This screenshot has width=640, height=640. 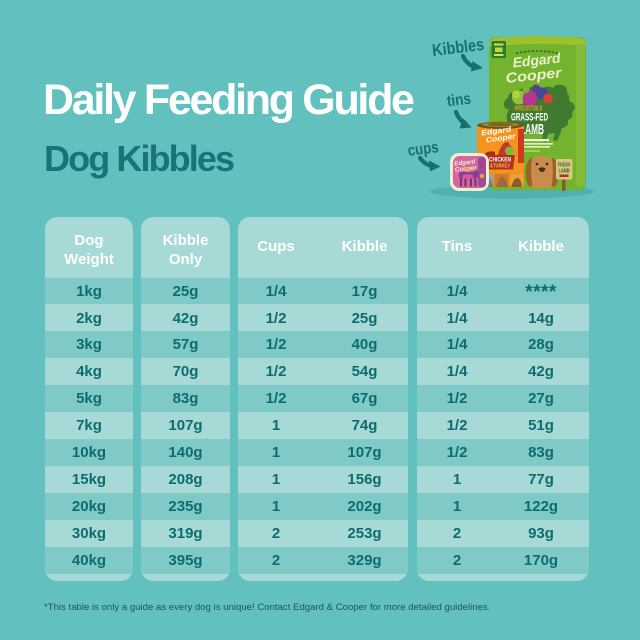 What do you see at coordinates (459, 101) in the screenshot?
I see `svg-text: tins` at bounding box center [459, 101].